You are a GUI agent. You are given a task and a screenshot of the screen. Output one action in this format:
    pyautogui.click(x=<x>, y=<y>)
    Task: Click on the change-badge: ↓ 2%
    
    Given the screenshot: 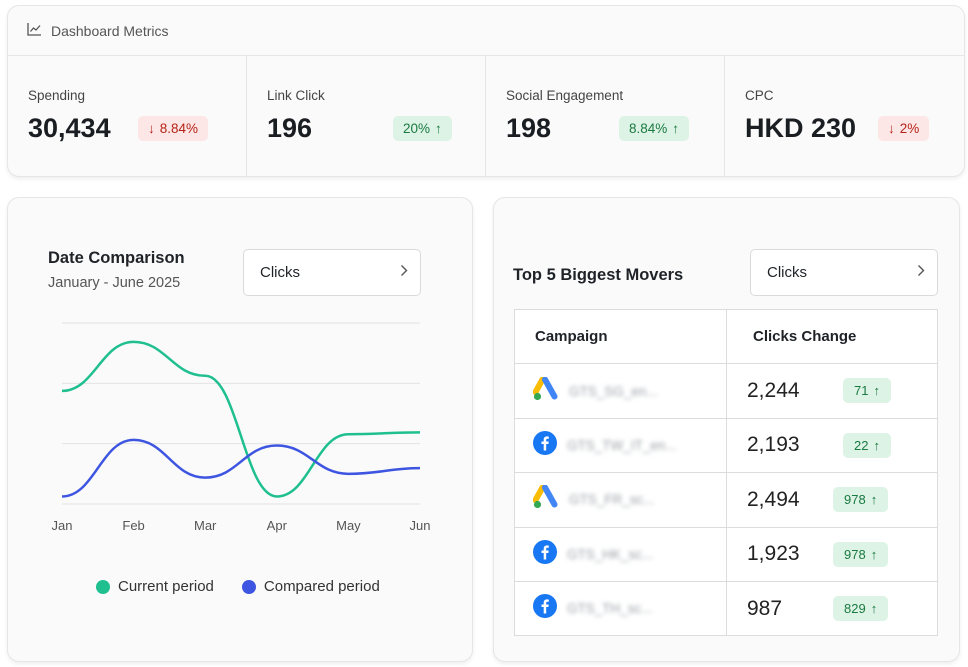 What is the action you would take?
    pyautogui.click(x=904, y=128)
    